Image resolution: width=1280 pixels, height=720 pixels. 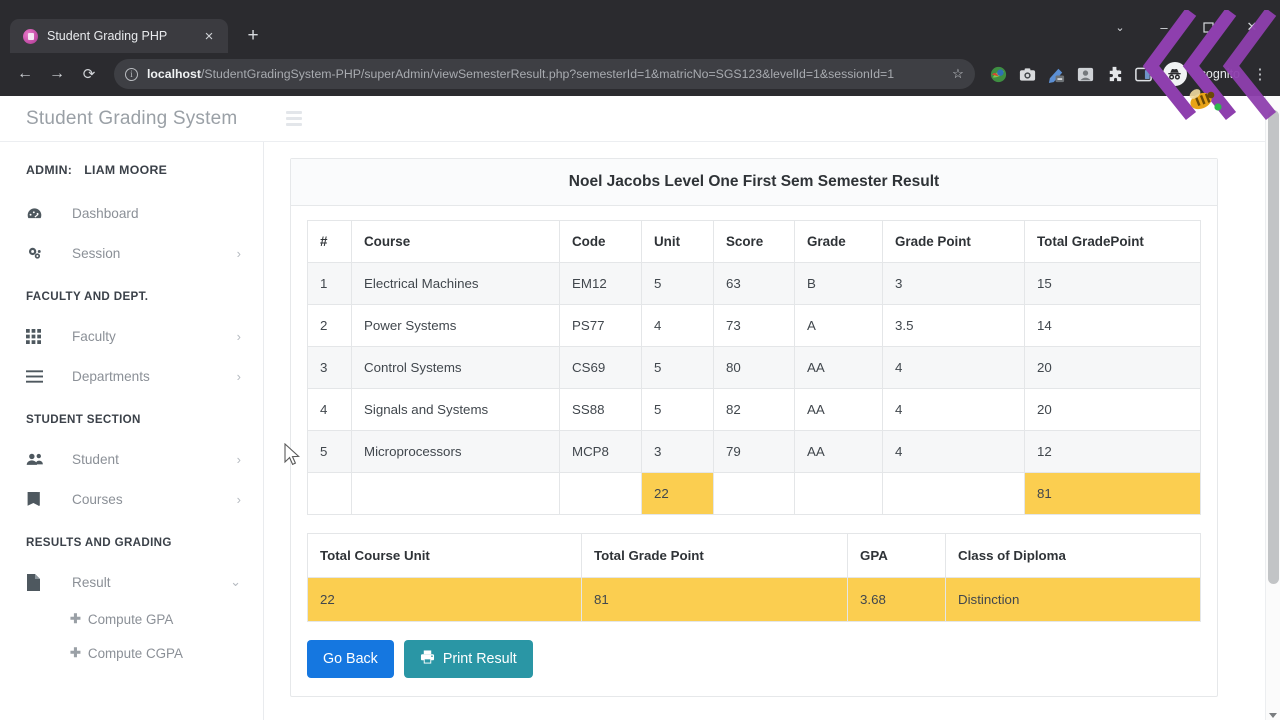 What do you see at coordinates (1120, 27) in the screenshot?
I see `tab-search-chevron-icon: ⌄` at bounding box center [1120, 27].